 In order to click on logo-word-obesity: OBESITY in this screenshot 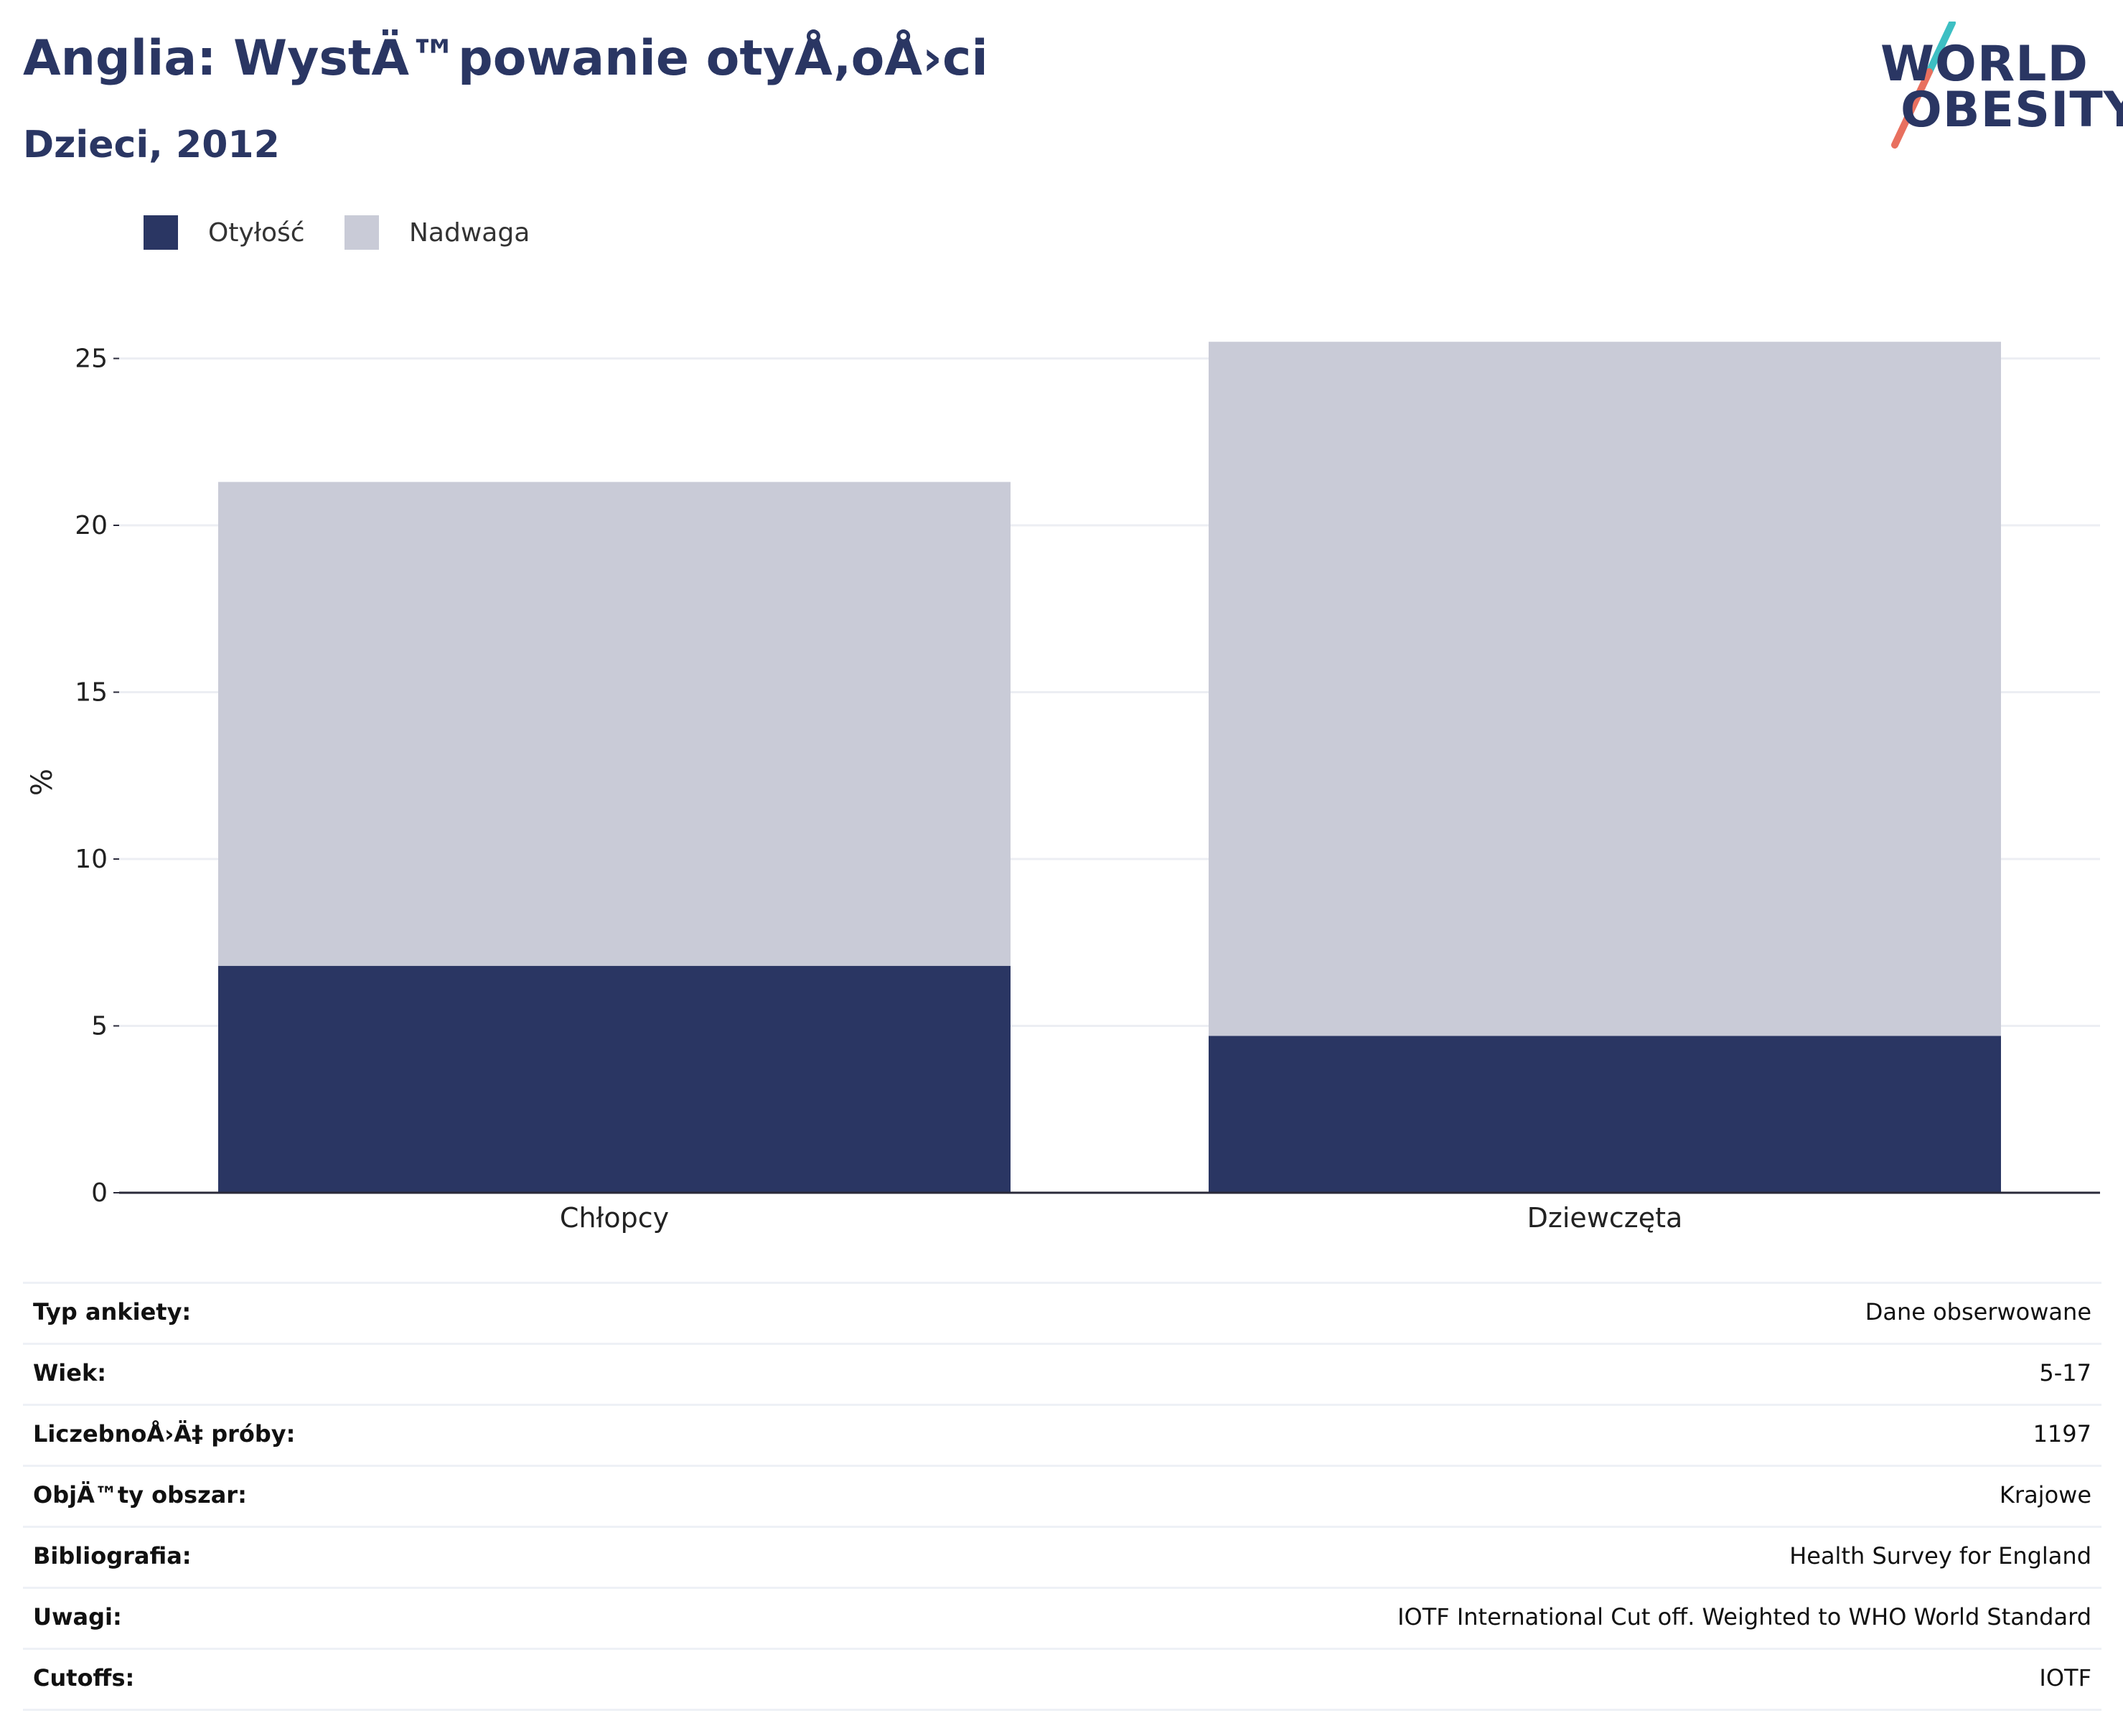, I will do `click(2012, 110)`.